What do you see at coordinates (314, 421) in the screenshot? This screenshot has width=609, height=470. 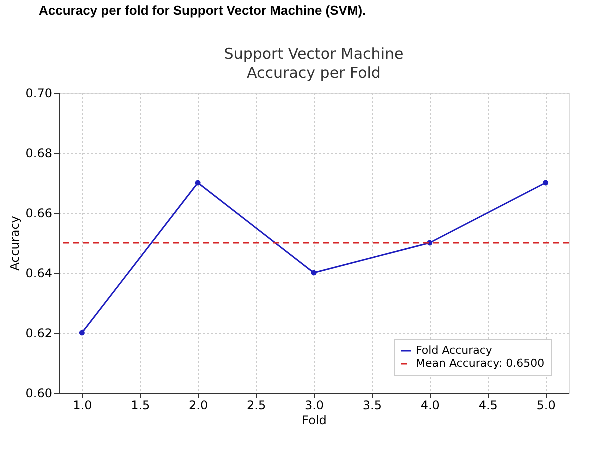 I see `x-axis-title: Fold` at bounding box center [314, 421].